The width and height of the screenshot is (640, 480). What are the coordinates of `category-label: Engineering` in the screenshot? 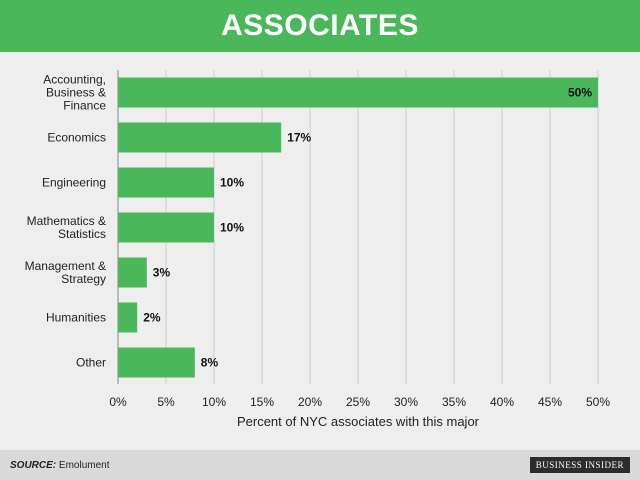 It's located at (74, 183).